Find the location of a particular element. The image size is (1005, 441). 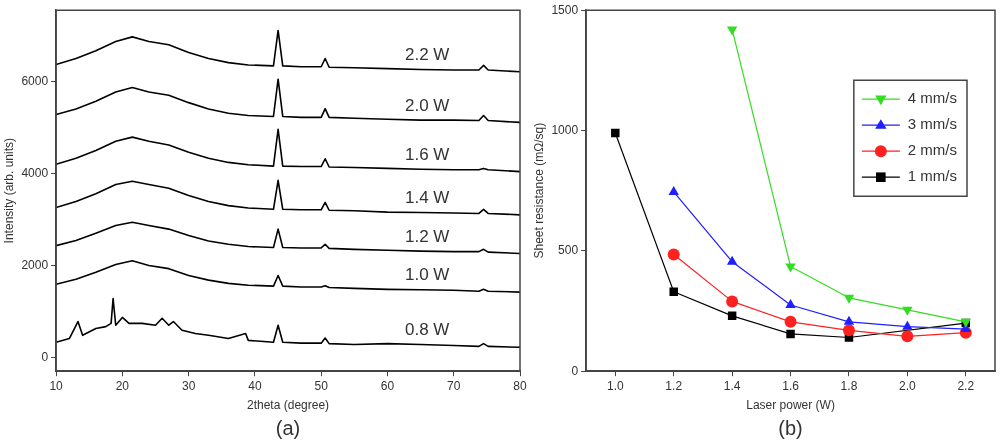

text: (b) is located at coordinates (790, 427).